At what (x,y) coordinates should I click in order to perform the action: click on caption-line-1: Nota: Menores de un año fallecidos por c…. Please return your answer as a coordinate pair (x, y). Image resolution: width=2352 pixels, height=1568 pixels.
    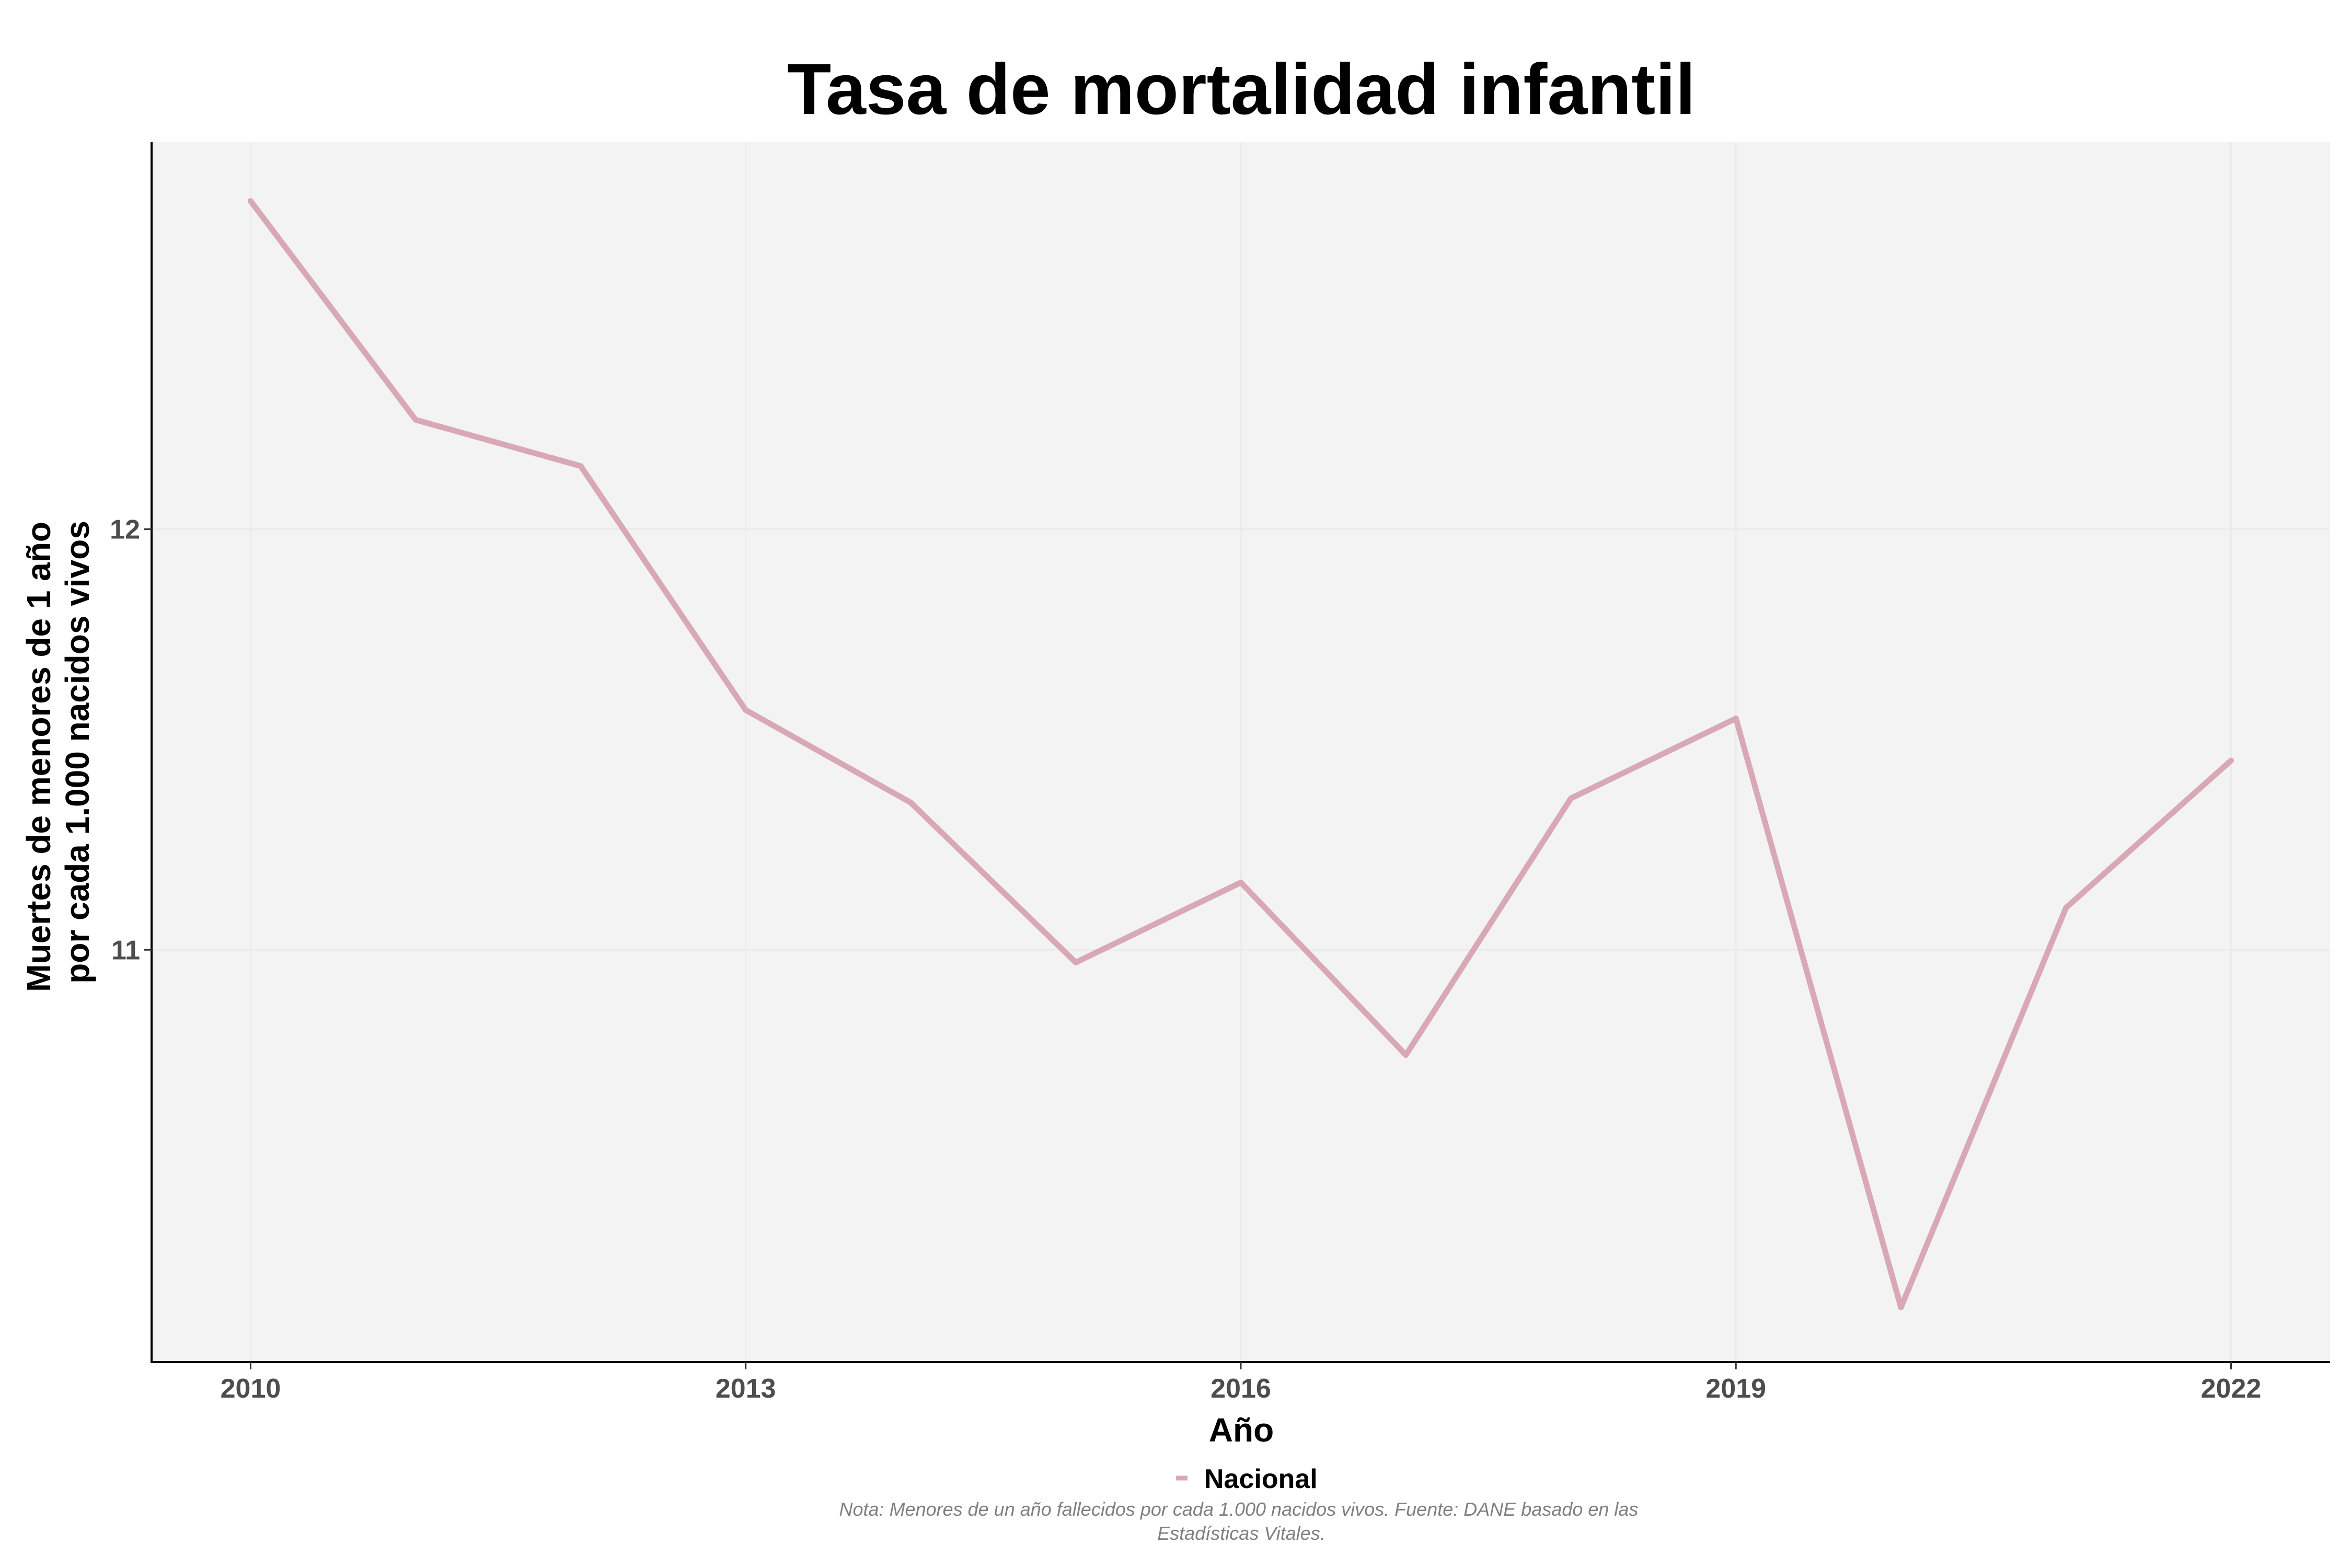
    Looking at the image, I should click on (1239, 1509).